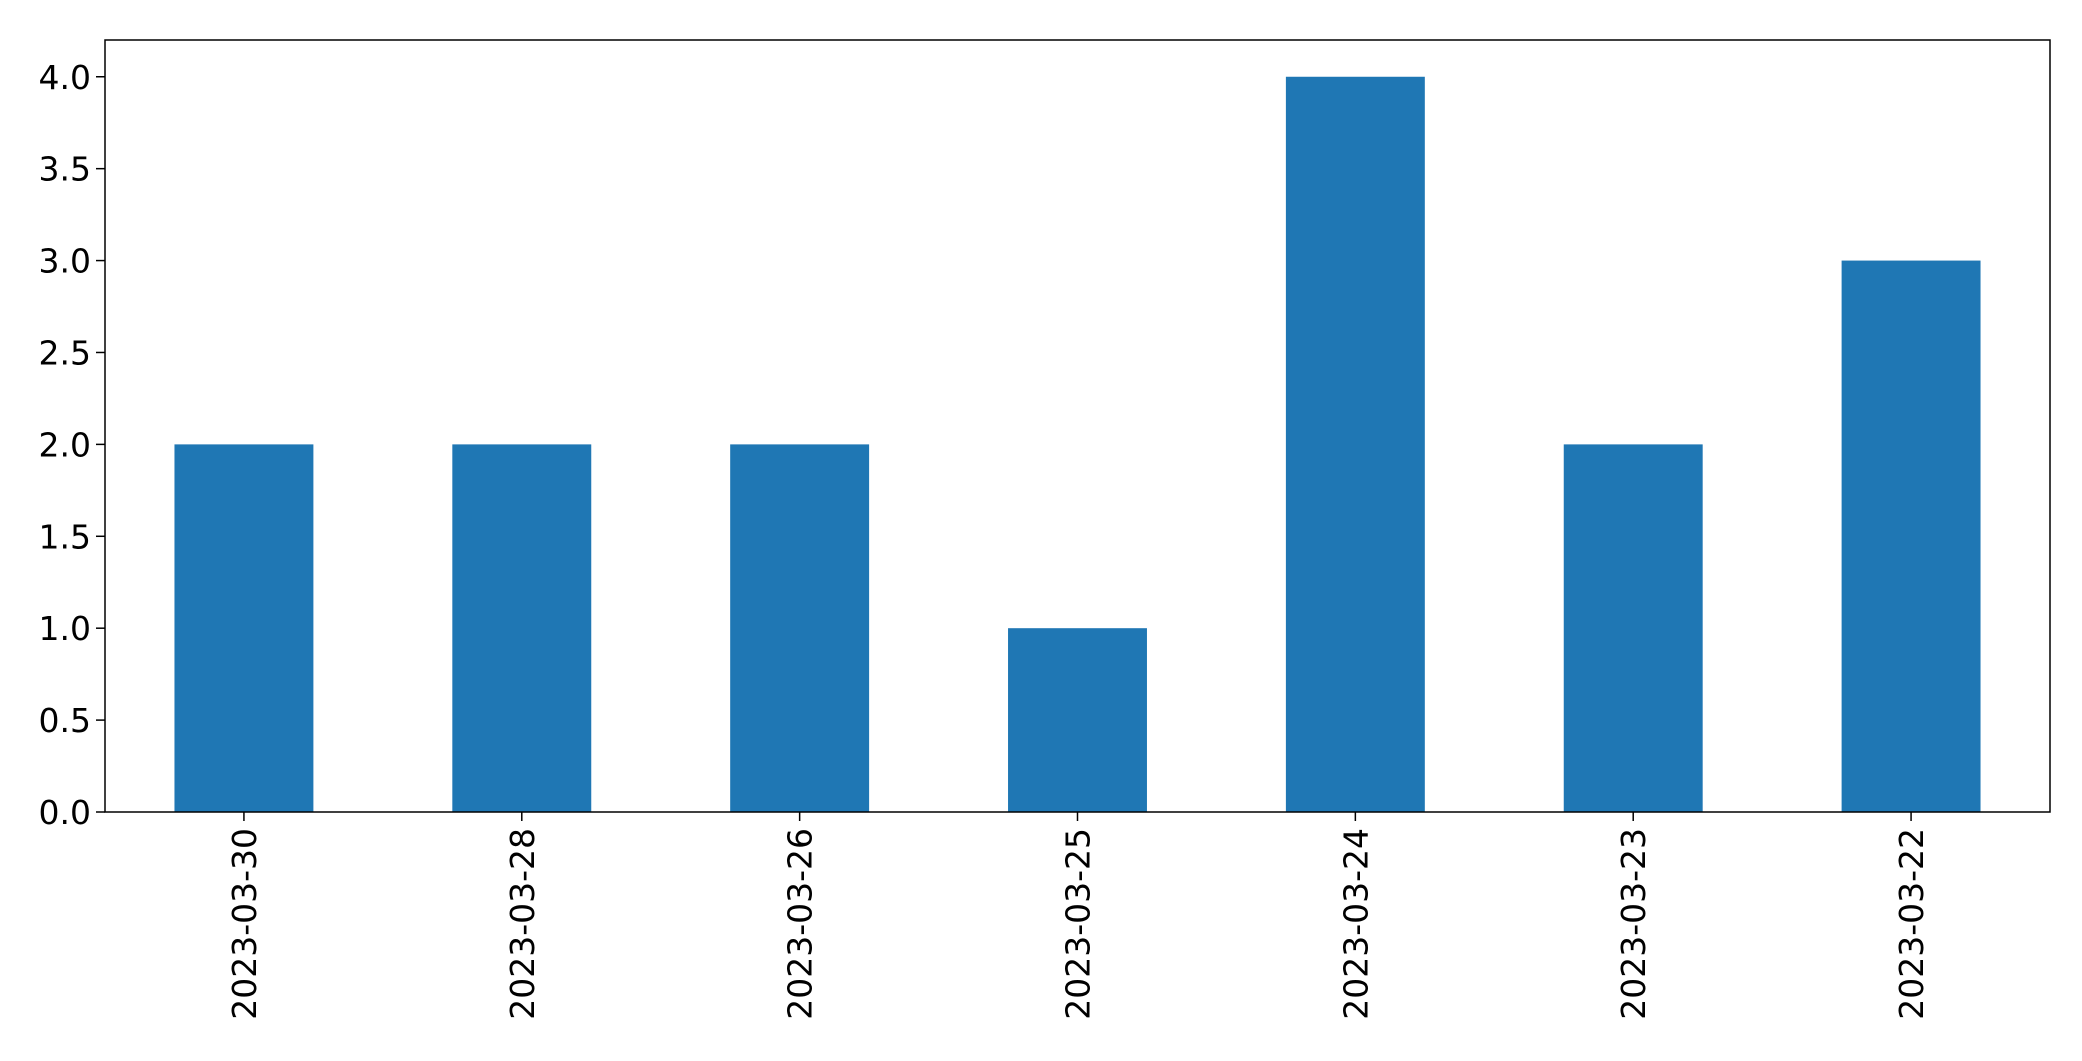 Image resolution: width=2082 pixels, height=1061 pixels. What do you see at coordinates (65, 352) in the screenshot?
I see `y-tick-label: 2.5` at bounding box center [65, 352].